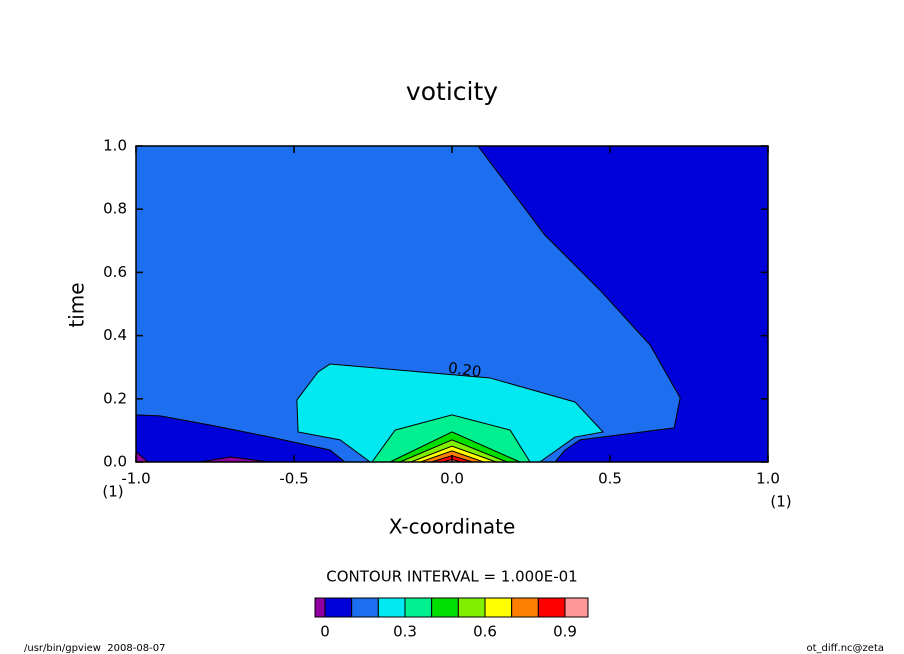 The image size is (904, 654). Describe the element at coordinates (115, 462) in the screenshot. I see `y-tick-label: 0.0` at that location.